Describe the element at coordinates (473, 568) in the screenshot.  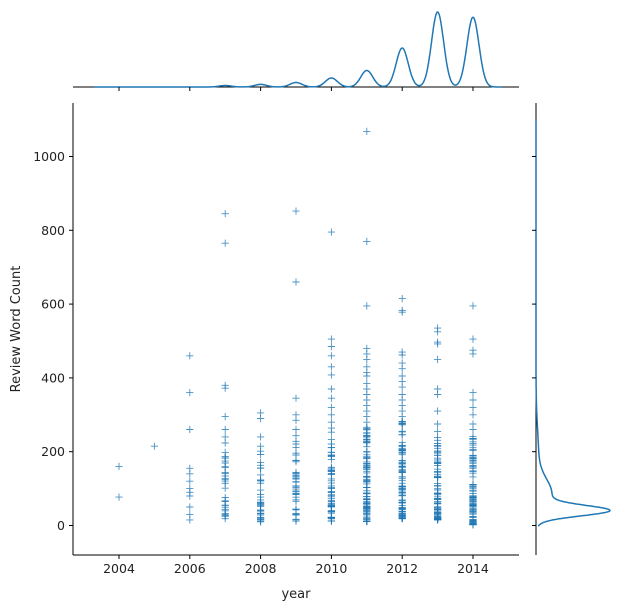
I see `x-tick-label: 2014` at that location.